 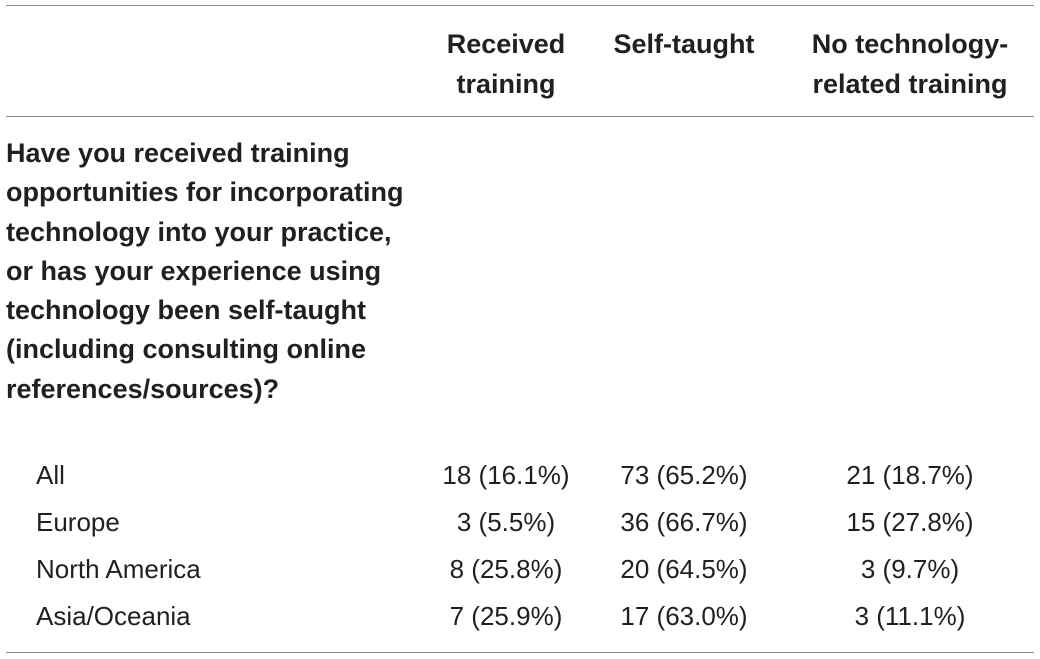 I want to click on cell-self-taught: 36 (66.7%), so click(x=684, y=522).